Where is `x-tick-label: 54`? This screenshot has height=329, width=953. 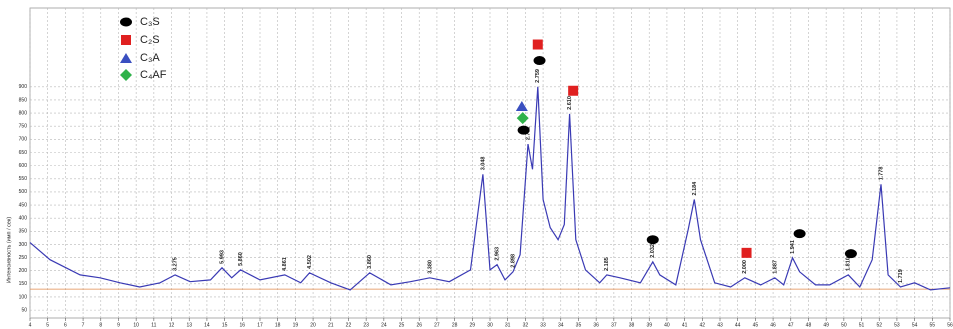
x-tick-label: 54 is located at coordinates (915, 325).